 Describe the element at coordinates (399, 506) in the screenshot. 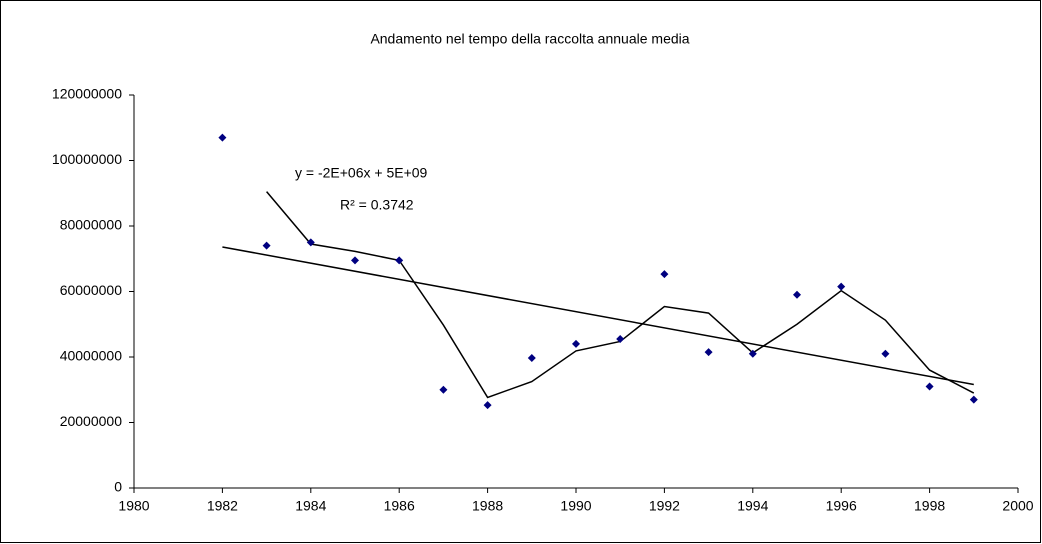

I see `x-tick-label: 1986` at that location.